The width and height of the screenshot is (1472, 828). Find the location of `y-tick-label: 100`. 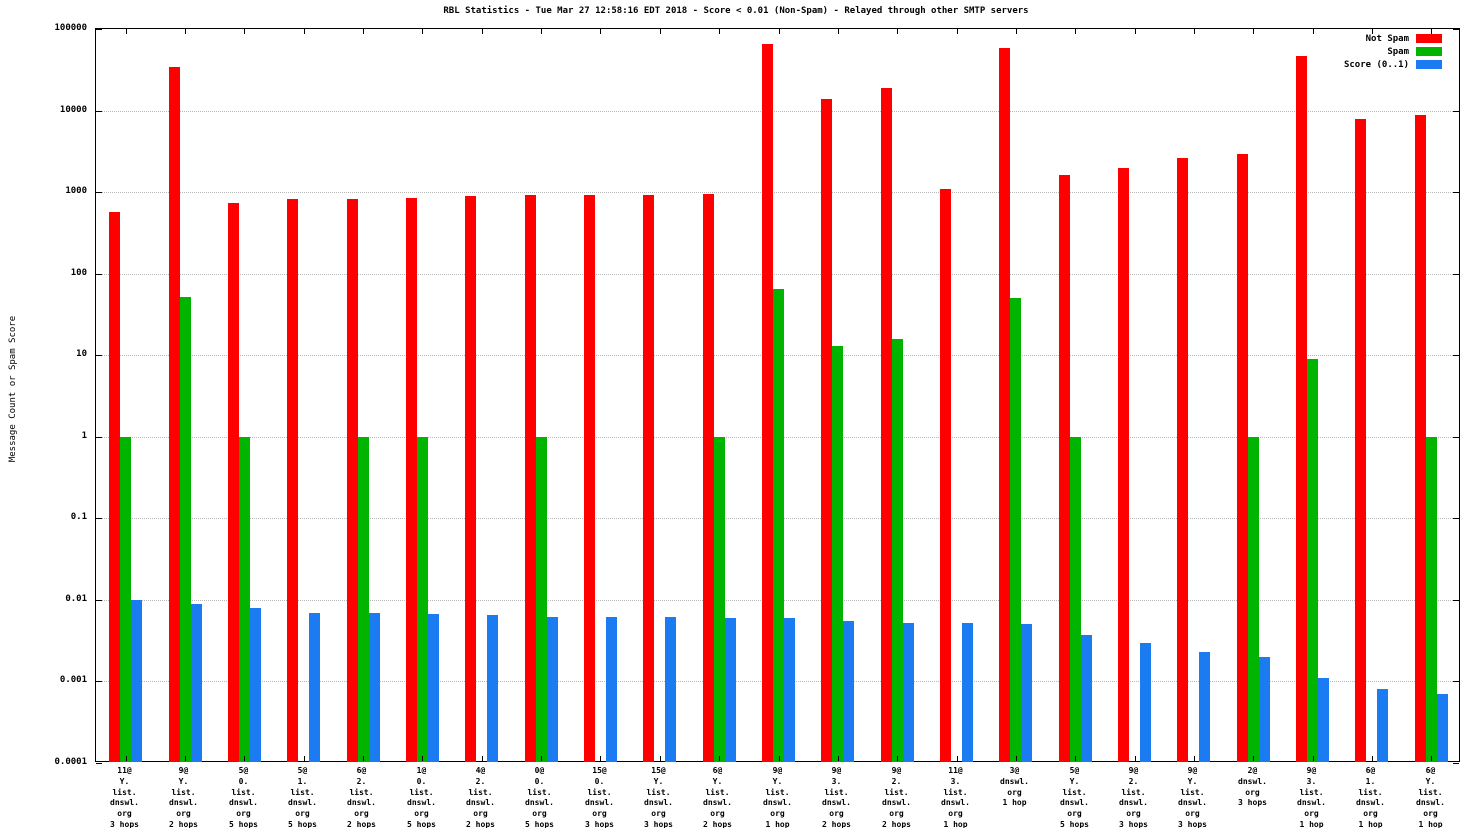

y-tick-label: 100 is located at coordinates (78, 272).